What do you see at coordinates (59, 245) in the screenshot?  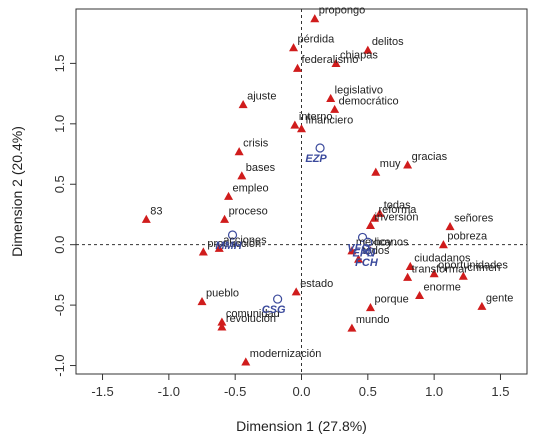 I see `y-tick-label: 0.0` at bounding box center [59, 245].